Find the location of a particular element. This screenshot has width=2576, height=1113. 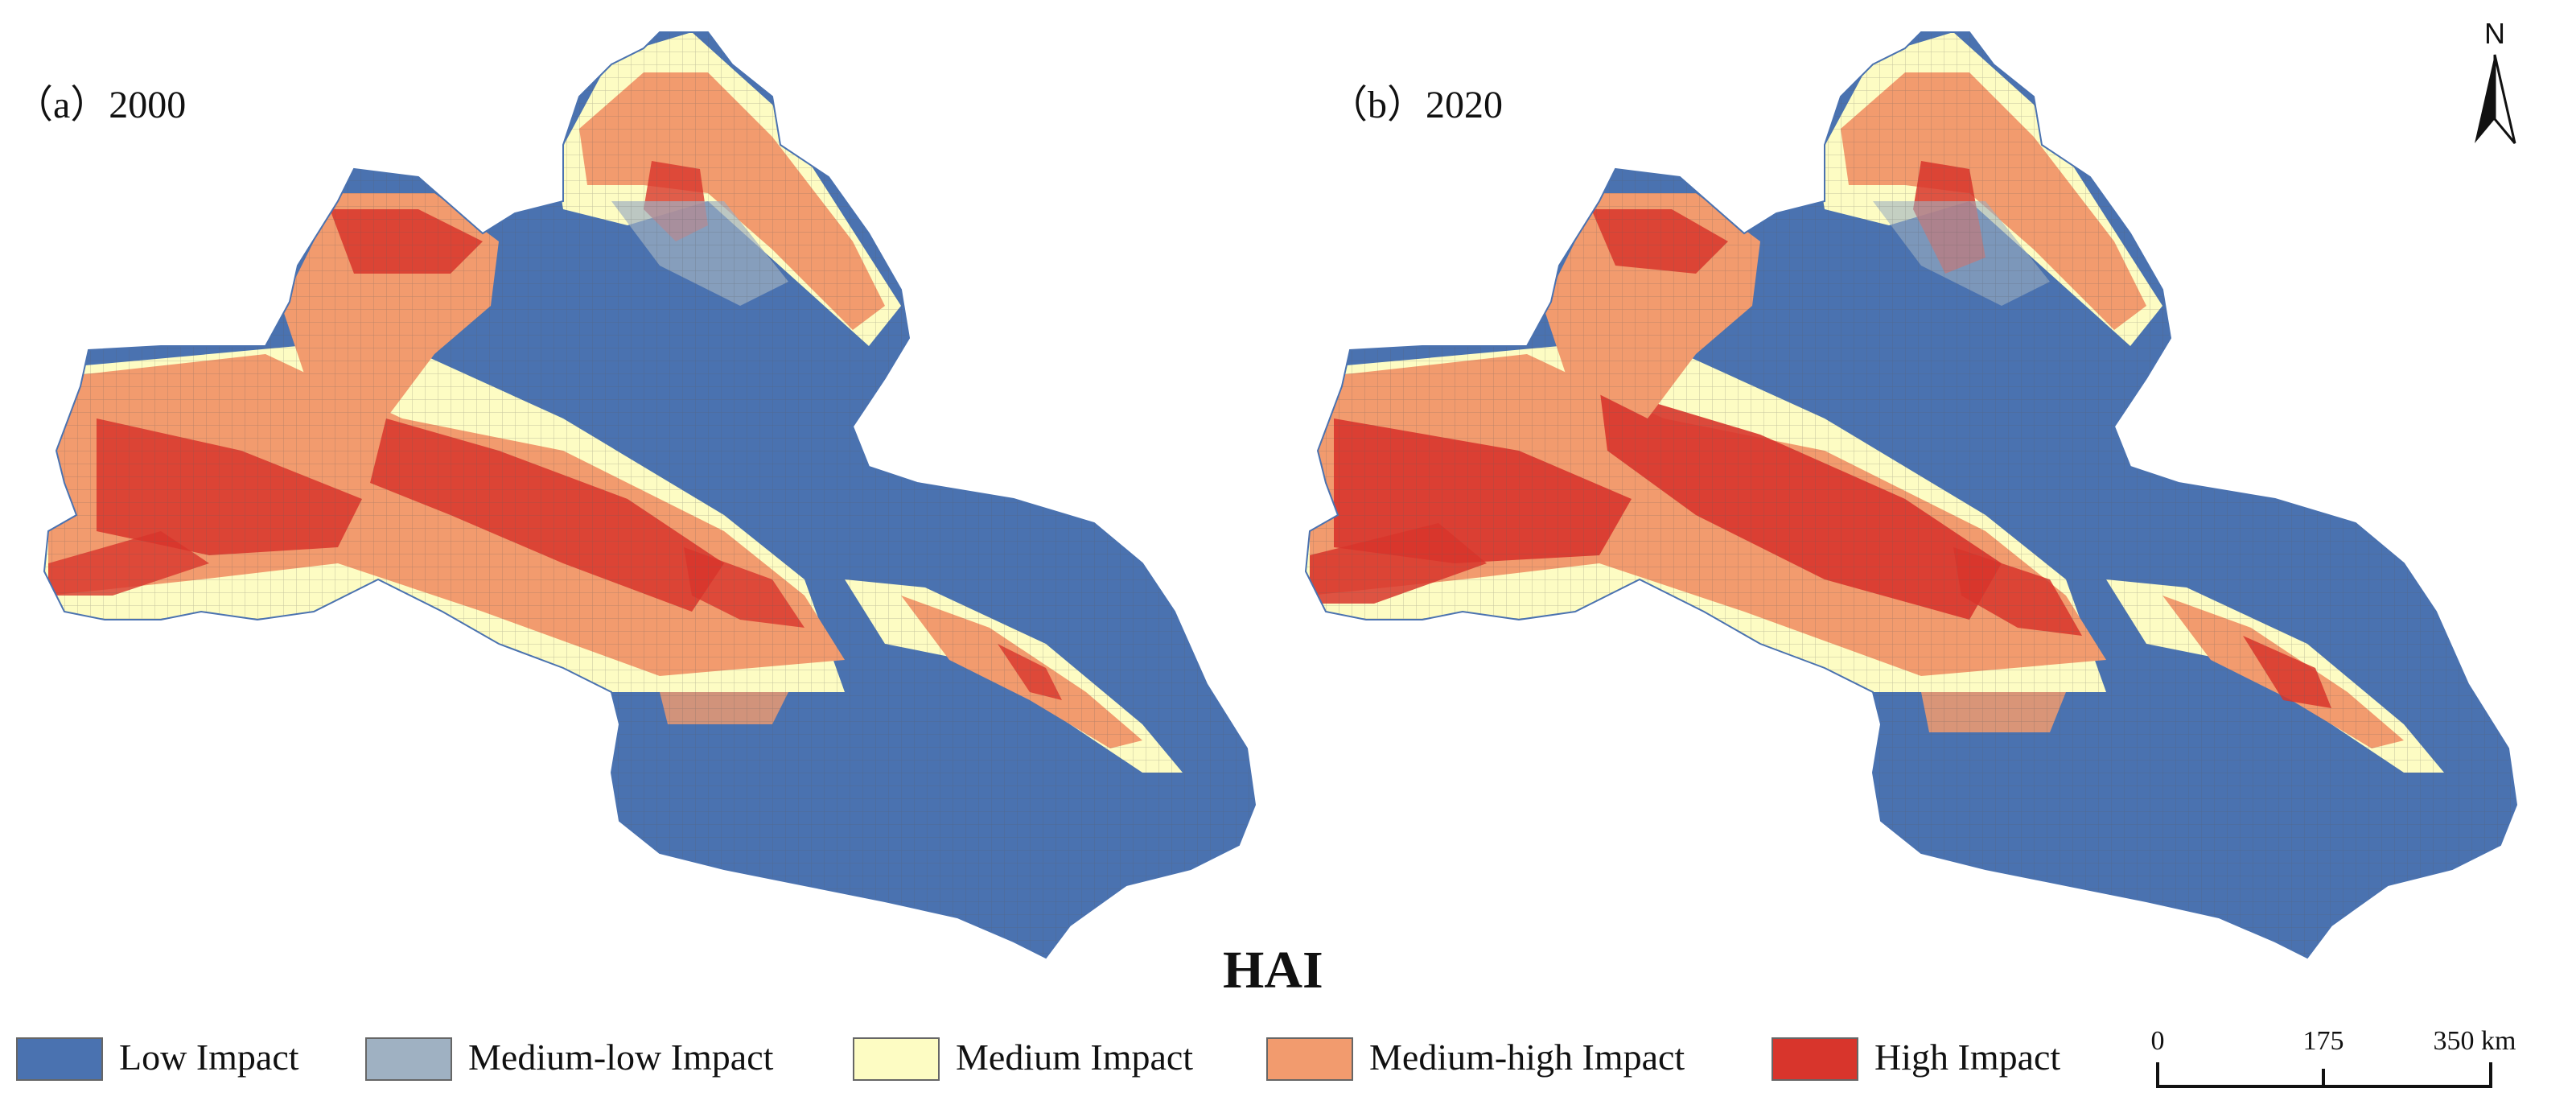

legend-label: Low Impact is located at coordinates (209, 1057).